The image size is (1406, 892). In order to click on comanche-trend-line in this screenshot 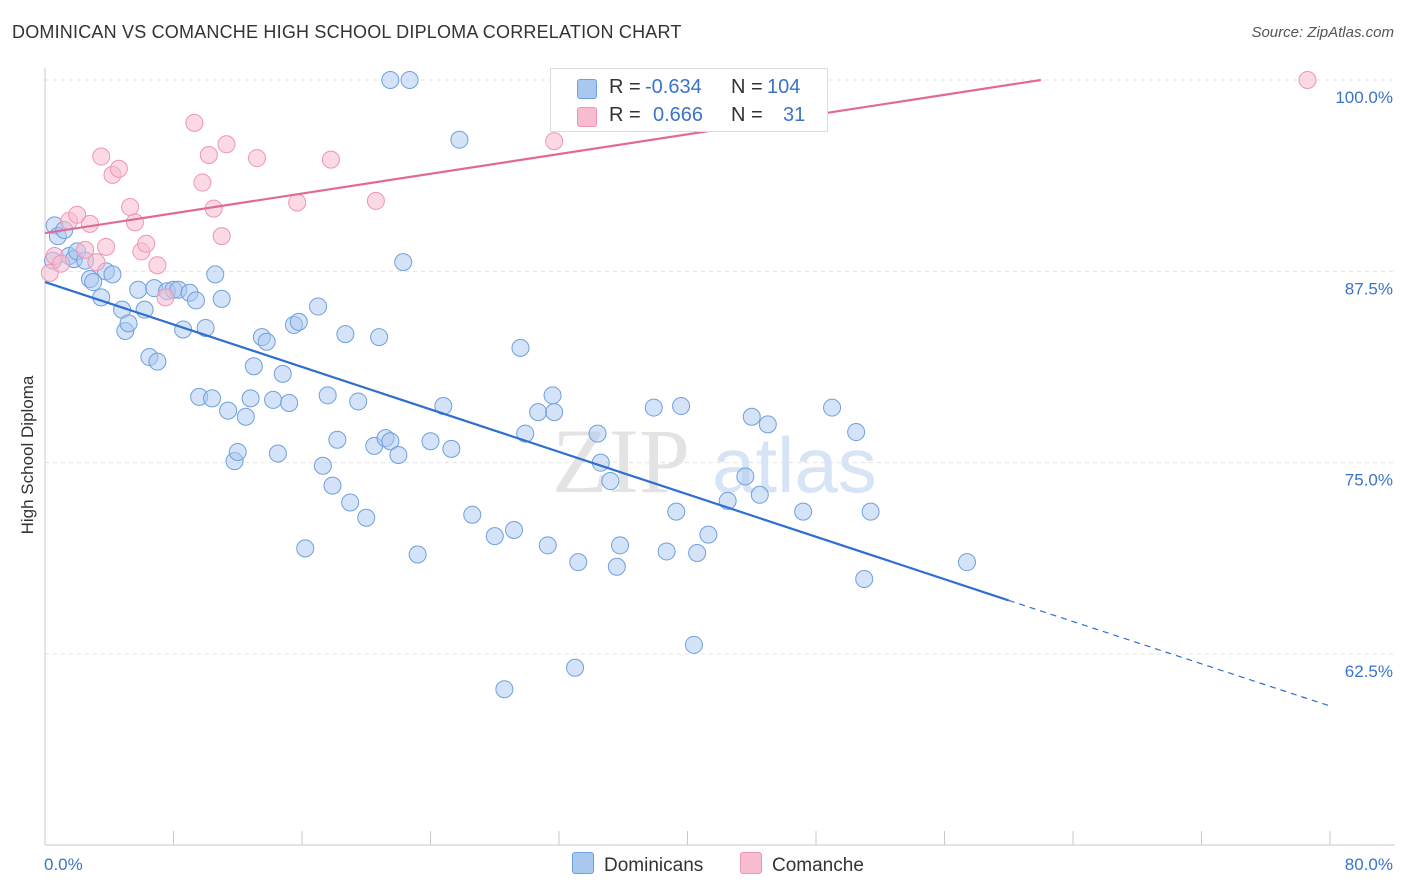, I will do `click(543, 156)`.